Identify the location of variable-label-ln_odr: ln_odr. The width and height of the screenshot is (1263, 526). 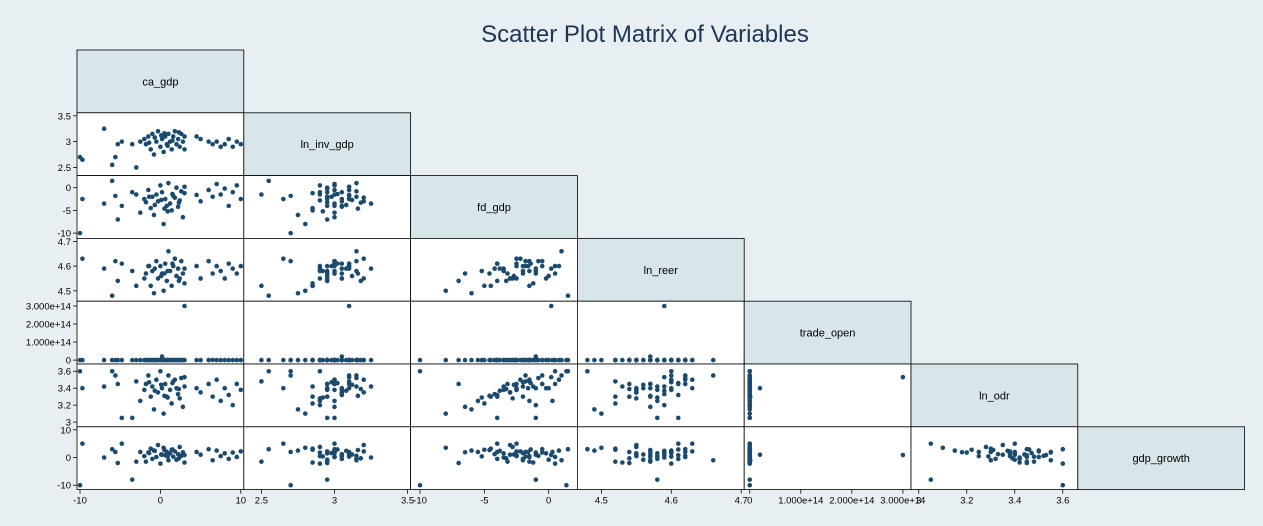
(994, 396).